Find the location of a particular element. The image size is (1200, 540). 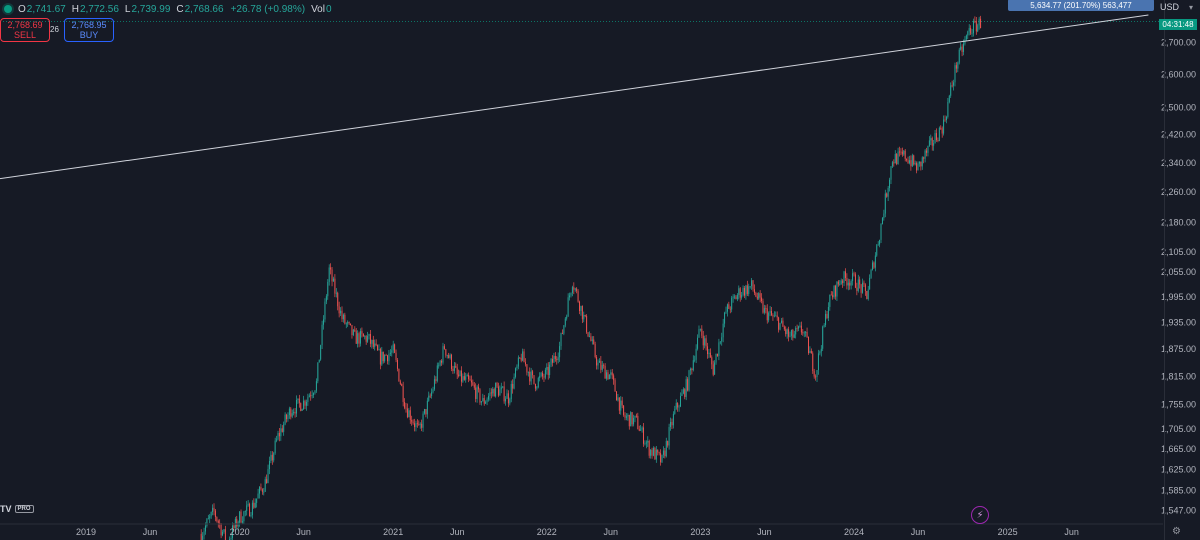

gear-icon: ⚙ is located at coordinates (1176, 531).